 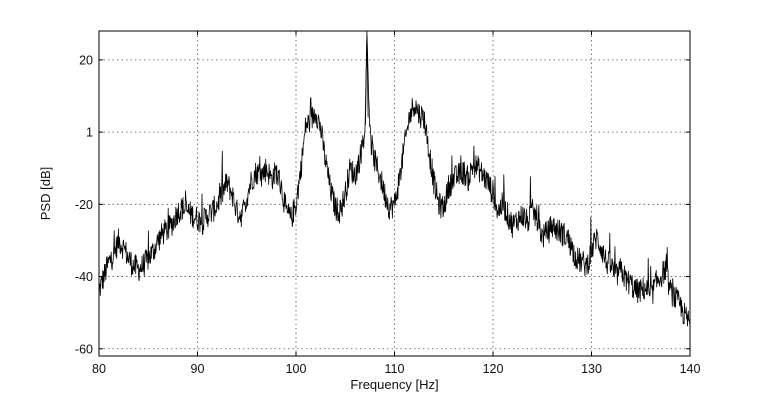 I want to click on x-axis-title: Frequency [Hz], so click(x=394, y=384).